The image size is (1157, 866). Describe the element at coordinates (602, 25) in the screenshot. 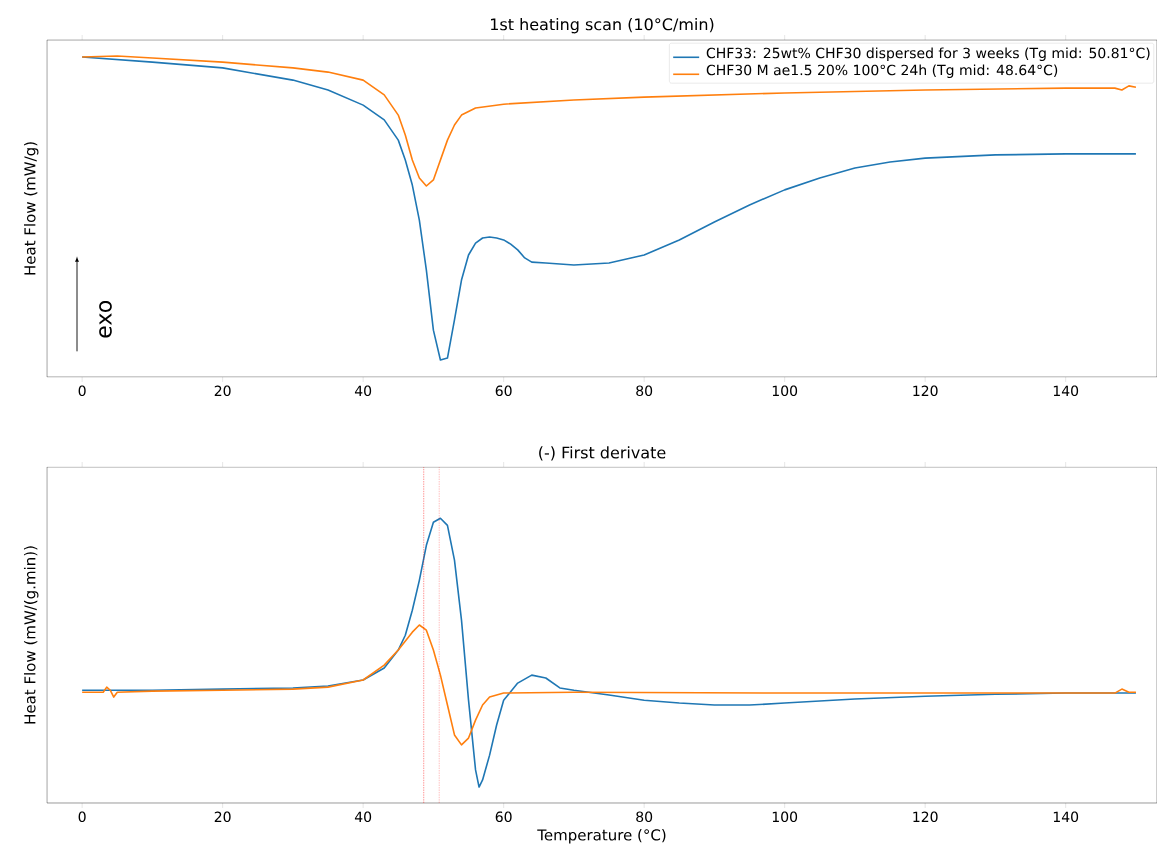

I see `chart-title: 1st heating scan (10°C/min)` at that location.